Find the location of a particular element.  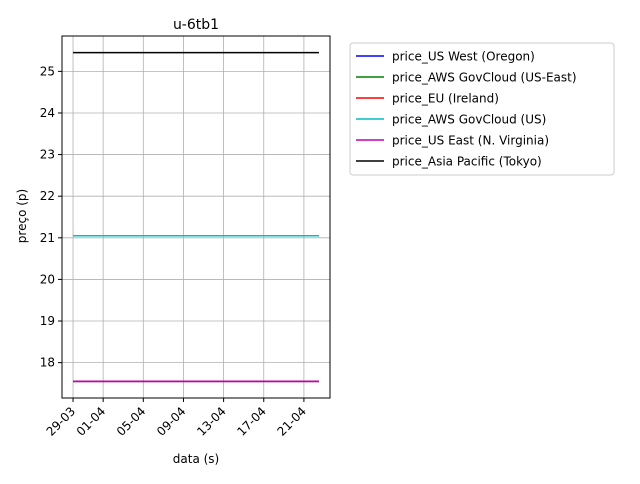

y-tick-label: 19 is located at coordinates (47, 321).